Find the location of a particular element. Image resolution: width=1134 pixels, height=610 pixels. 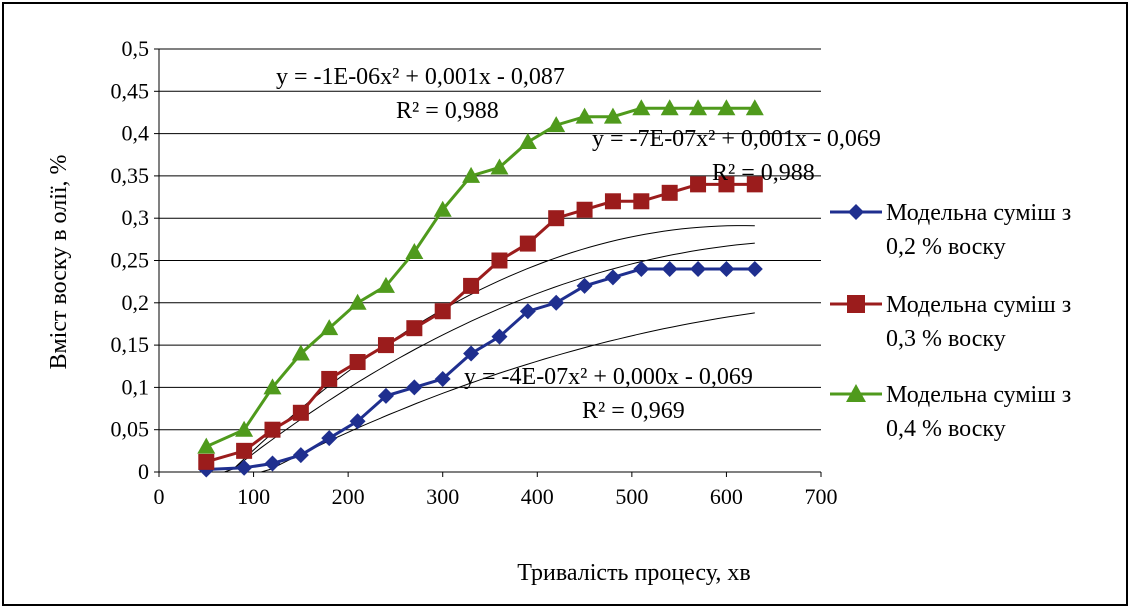

legend-item-0-2: Модельна суміш з 0,2 % воску is located at coordinates (950, 230).